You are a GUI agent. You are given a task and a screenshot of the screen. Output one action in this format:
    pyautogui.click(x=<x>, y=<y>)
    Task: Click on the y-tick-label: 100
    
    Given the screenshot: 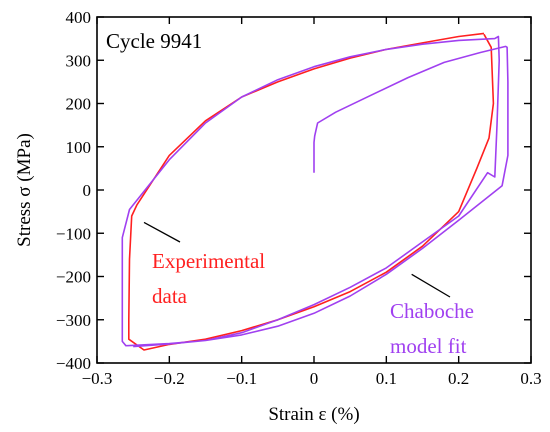 What is the action you would take?
    pyautogui.click(x=79, y=147)
    